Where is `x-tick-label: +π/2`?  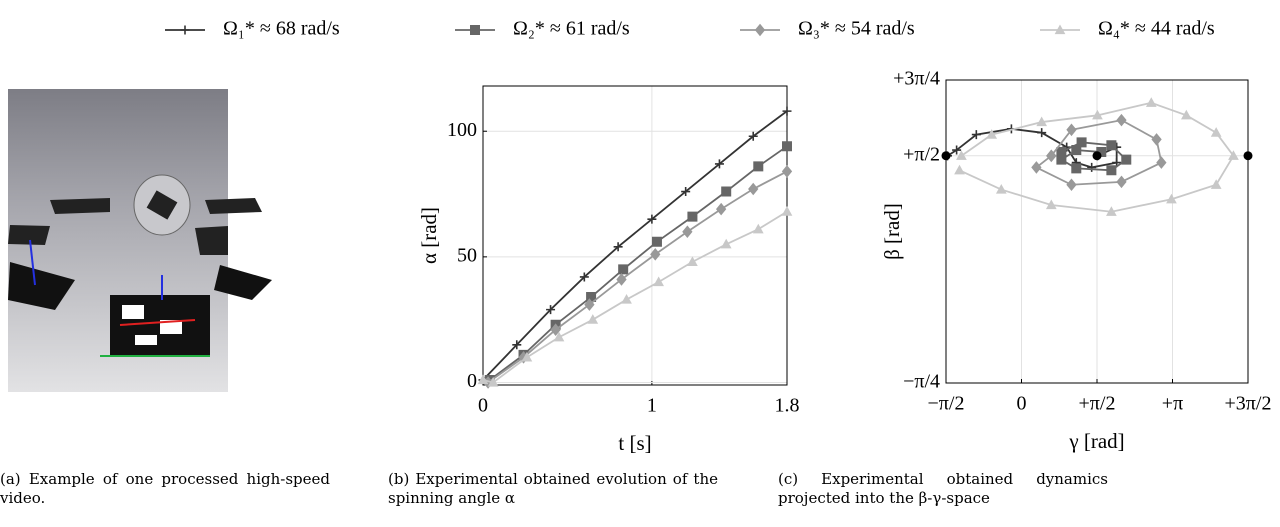
x-tick-label: +π/2 is located at coordinates (1097, 404).